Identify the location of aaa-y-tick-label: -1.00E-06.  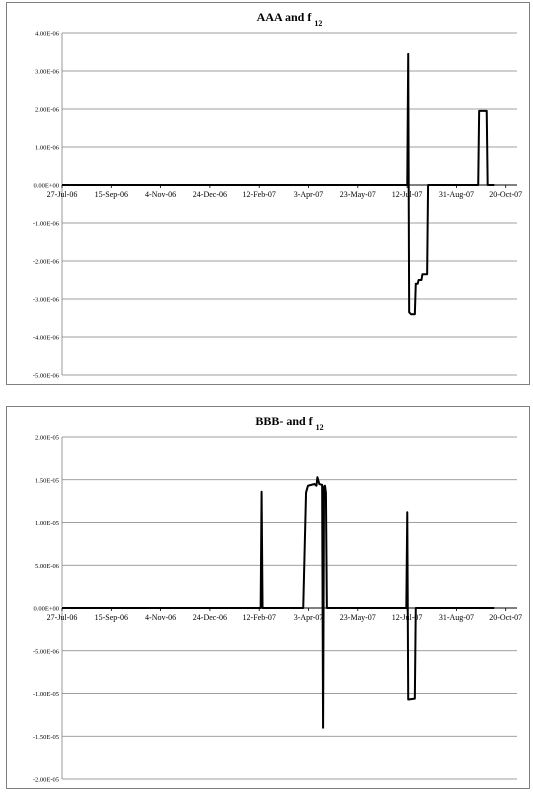
(46, 224).